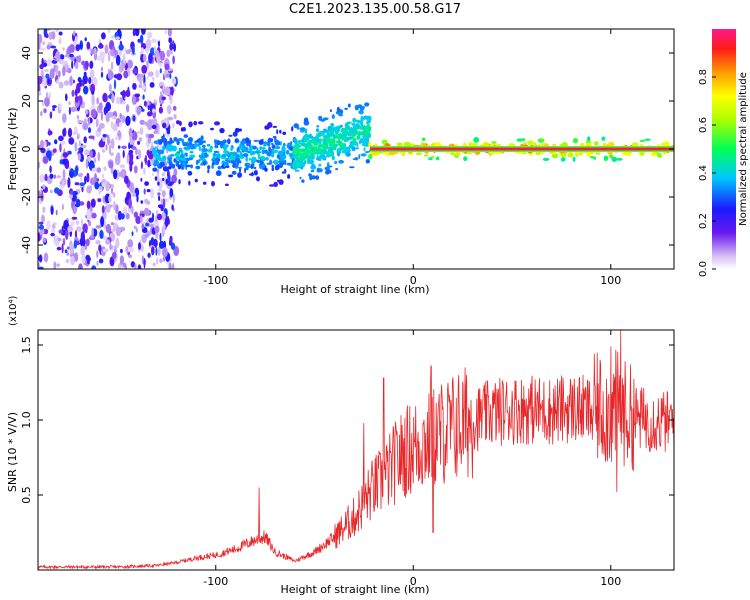 The image size is (750, 600). Describe the element at coordinates (26, 495) in the screenshot. I see `y-tick-label: 0.5` at that location.